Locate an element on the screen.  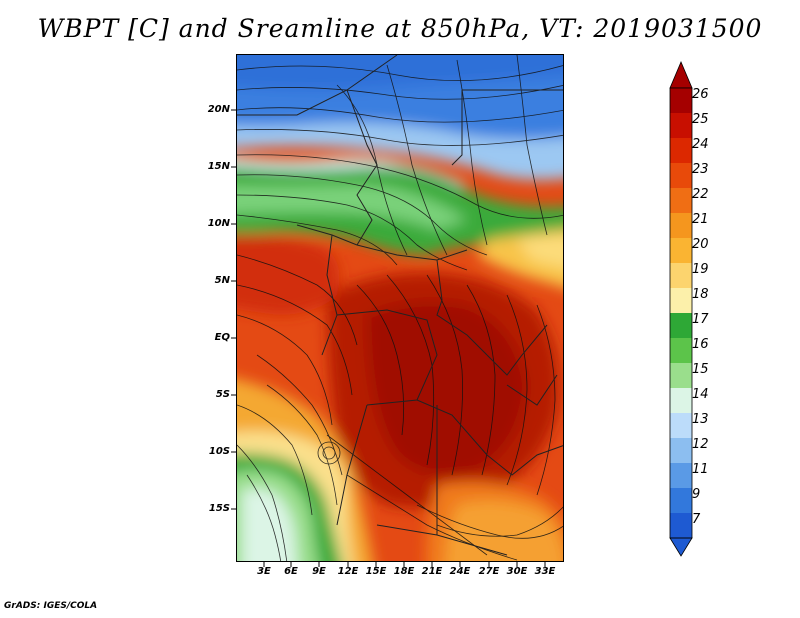
colorbar-outline is located at coordinates (681, 313).